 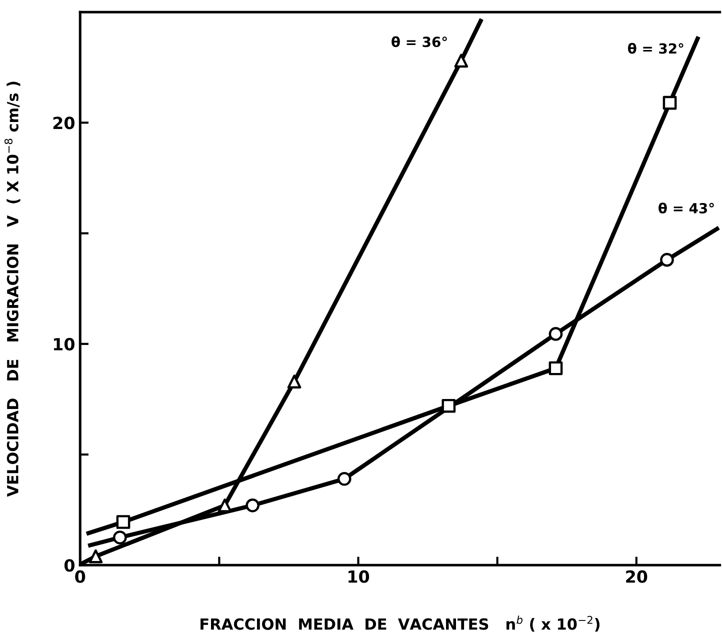 What do you see at coordinates (359, 576) in the screenshot?
I see `x-tick-label: 10` at bounding box center [359, 576].